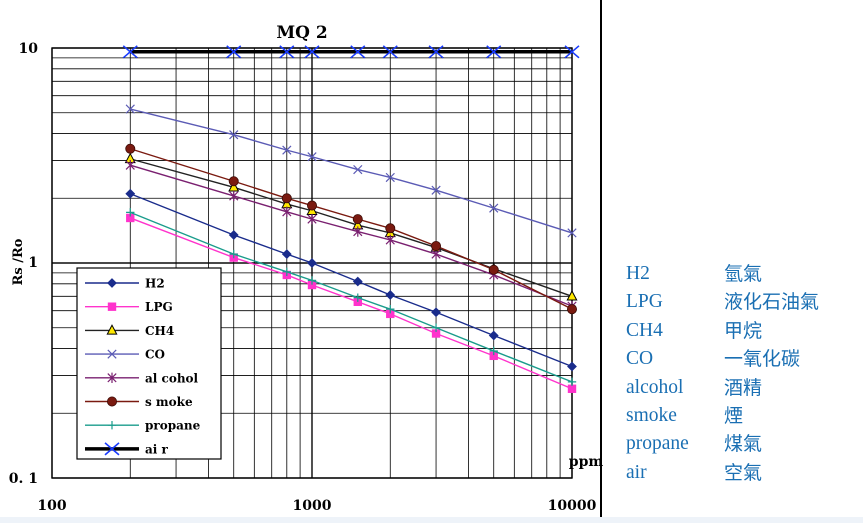 The image size is (863, 523). What do you see at coordinates (655, 387) in the screenshot?
I see `glossary-en: alcohol` at bounding box center [655, 387].